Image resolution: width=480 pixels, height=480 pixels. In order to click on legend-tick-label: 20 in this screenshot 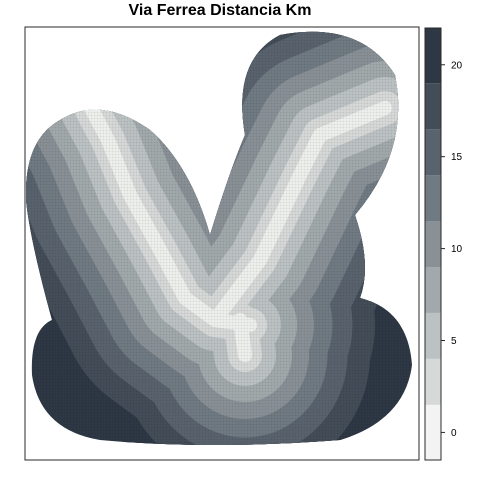, I will do `click(457, 65)`.